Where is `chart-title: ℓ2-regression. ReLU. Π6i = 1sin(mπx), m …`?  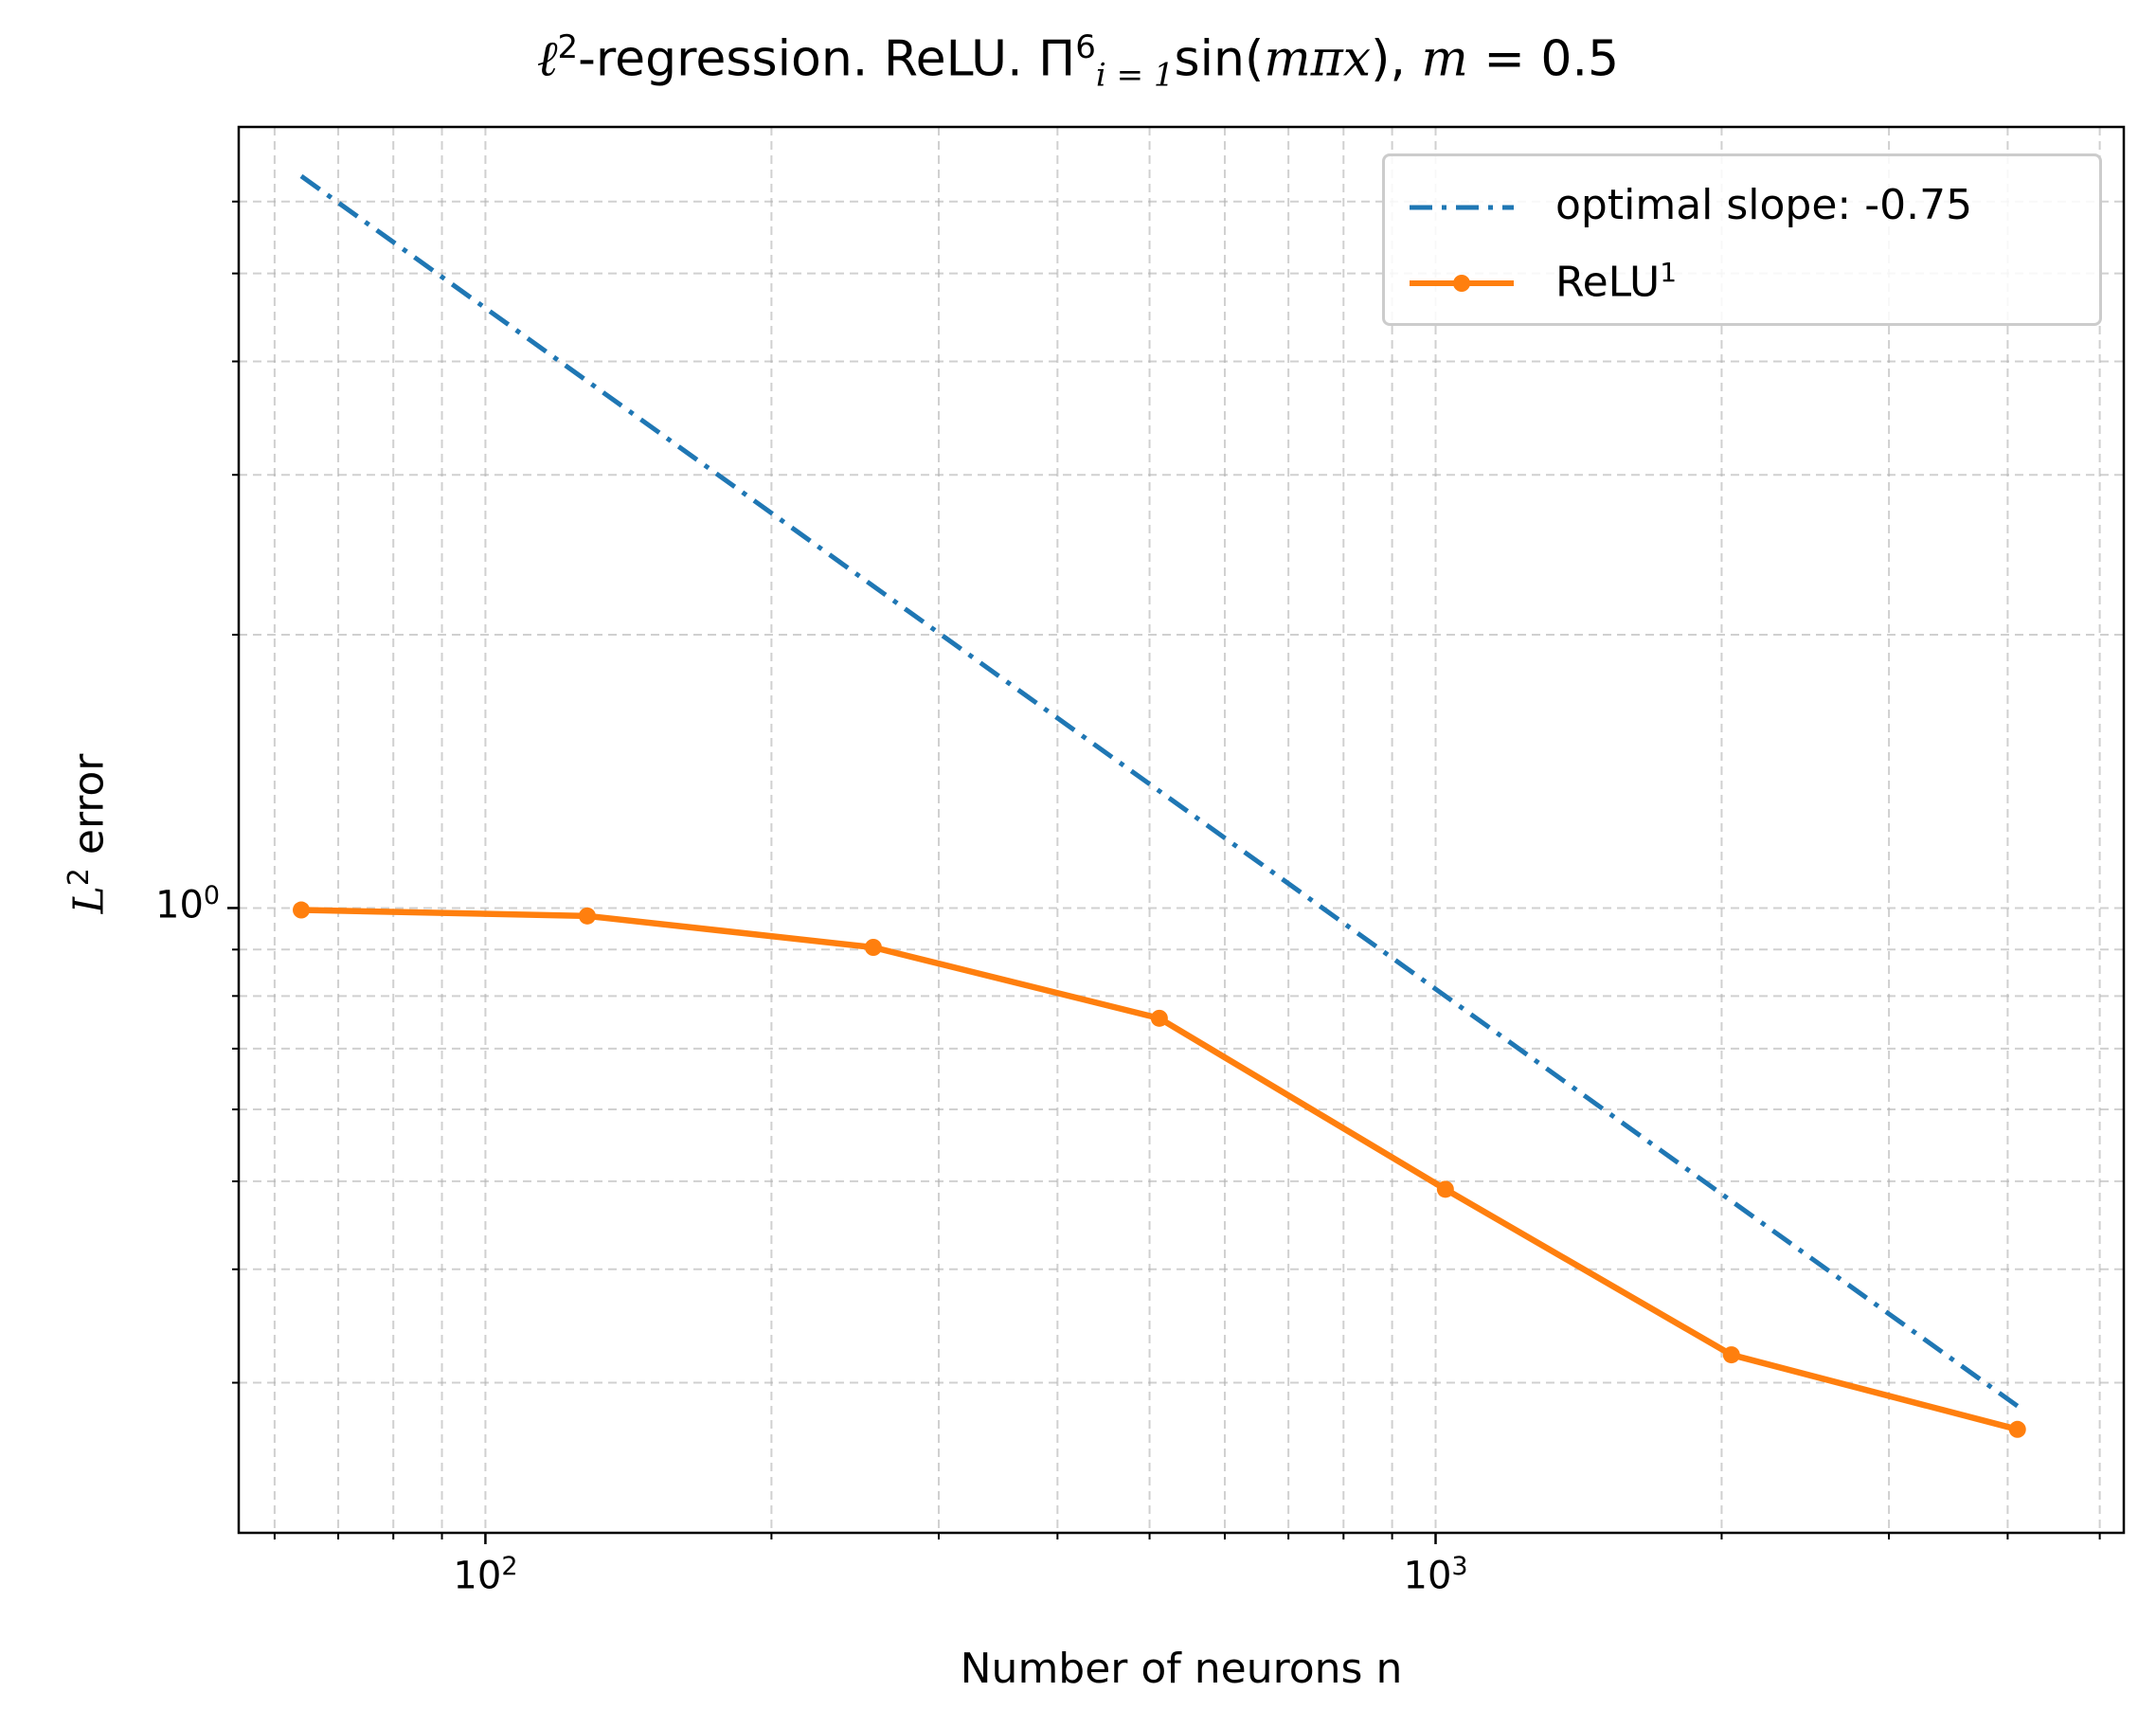 chart-title: ℓ2-regression. ReLU. Π6i = 1sin(mπx), m … is located at coordinates (1078, 61).